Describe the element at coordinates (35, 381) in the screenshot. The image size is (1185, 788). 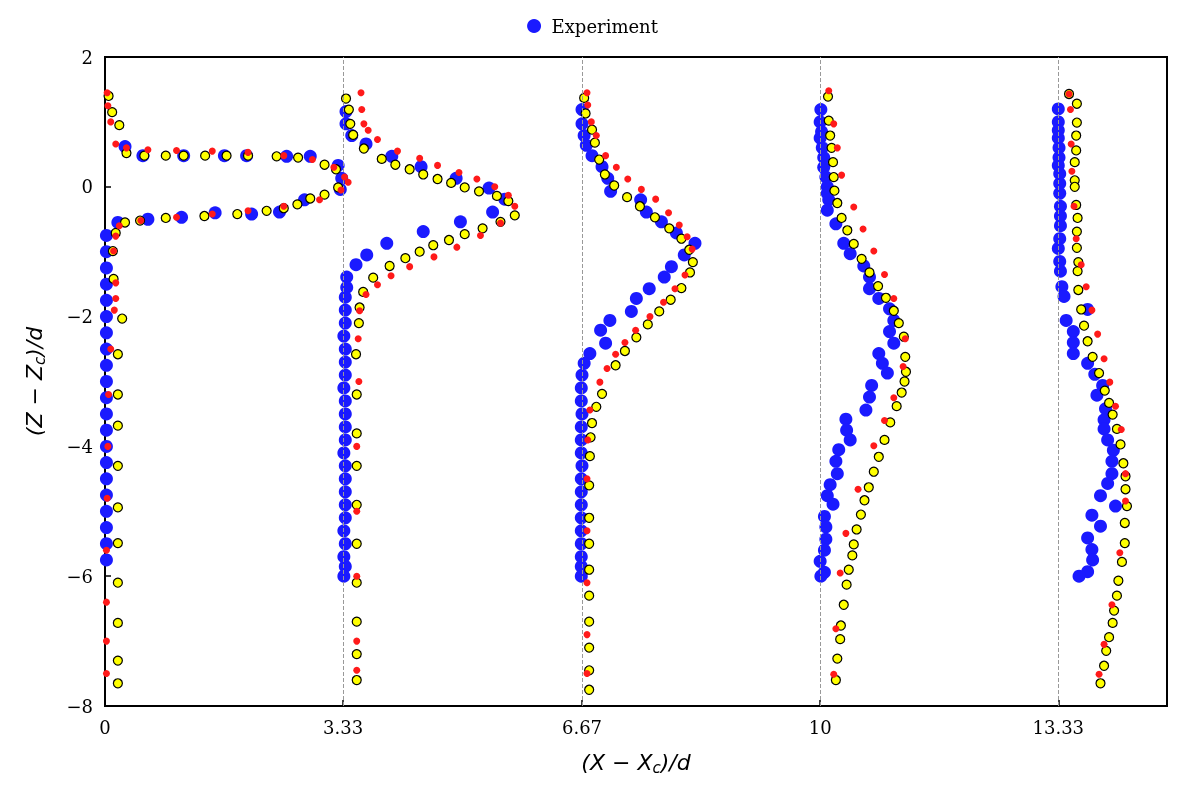
I see `y-axis-title: (Z − Zc)/d` at that location.